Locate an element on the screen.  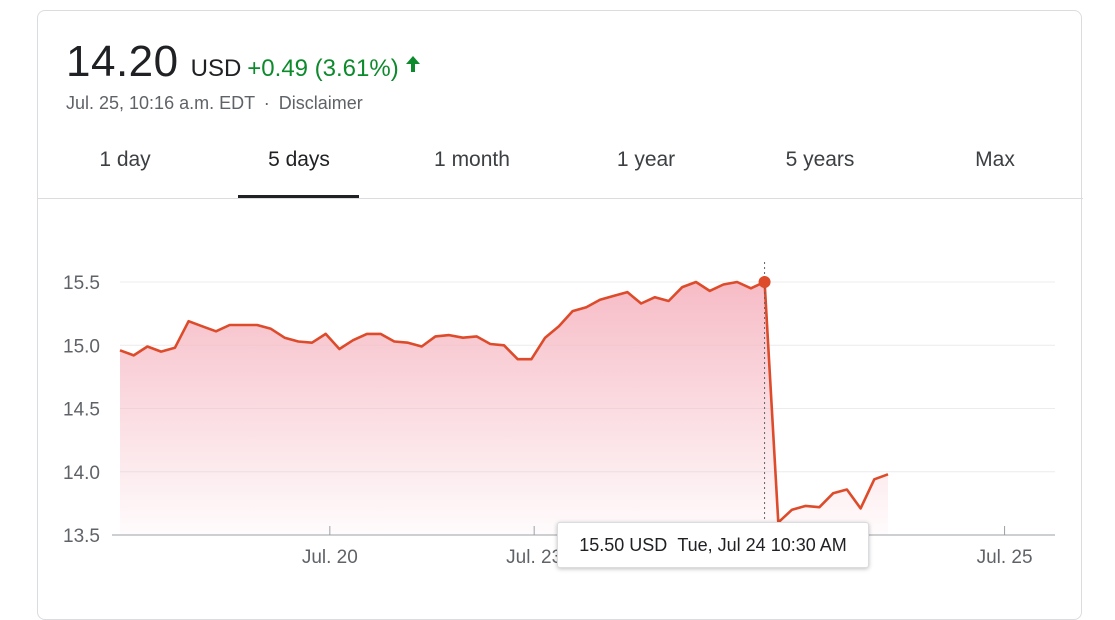
tab-max: Max is located at coordinates (995, 159).